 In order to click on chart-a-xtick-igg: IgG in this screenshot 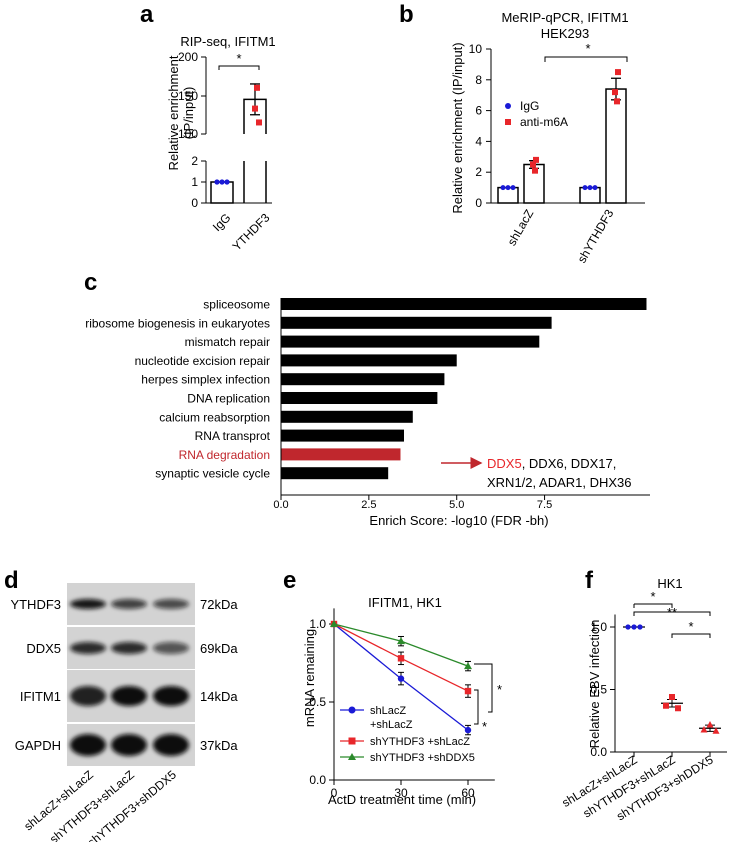, I will do `click(222, 223)`.